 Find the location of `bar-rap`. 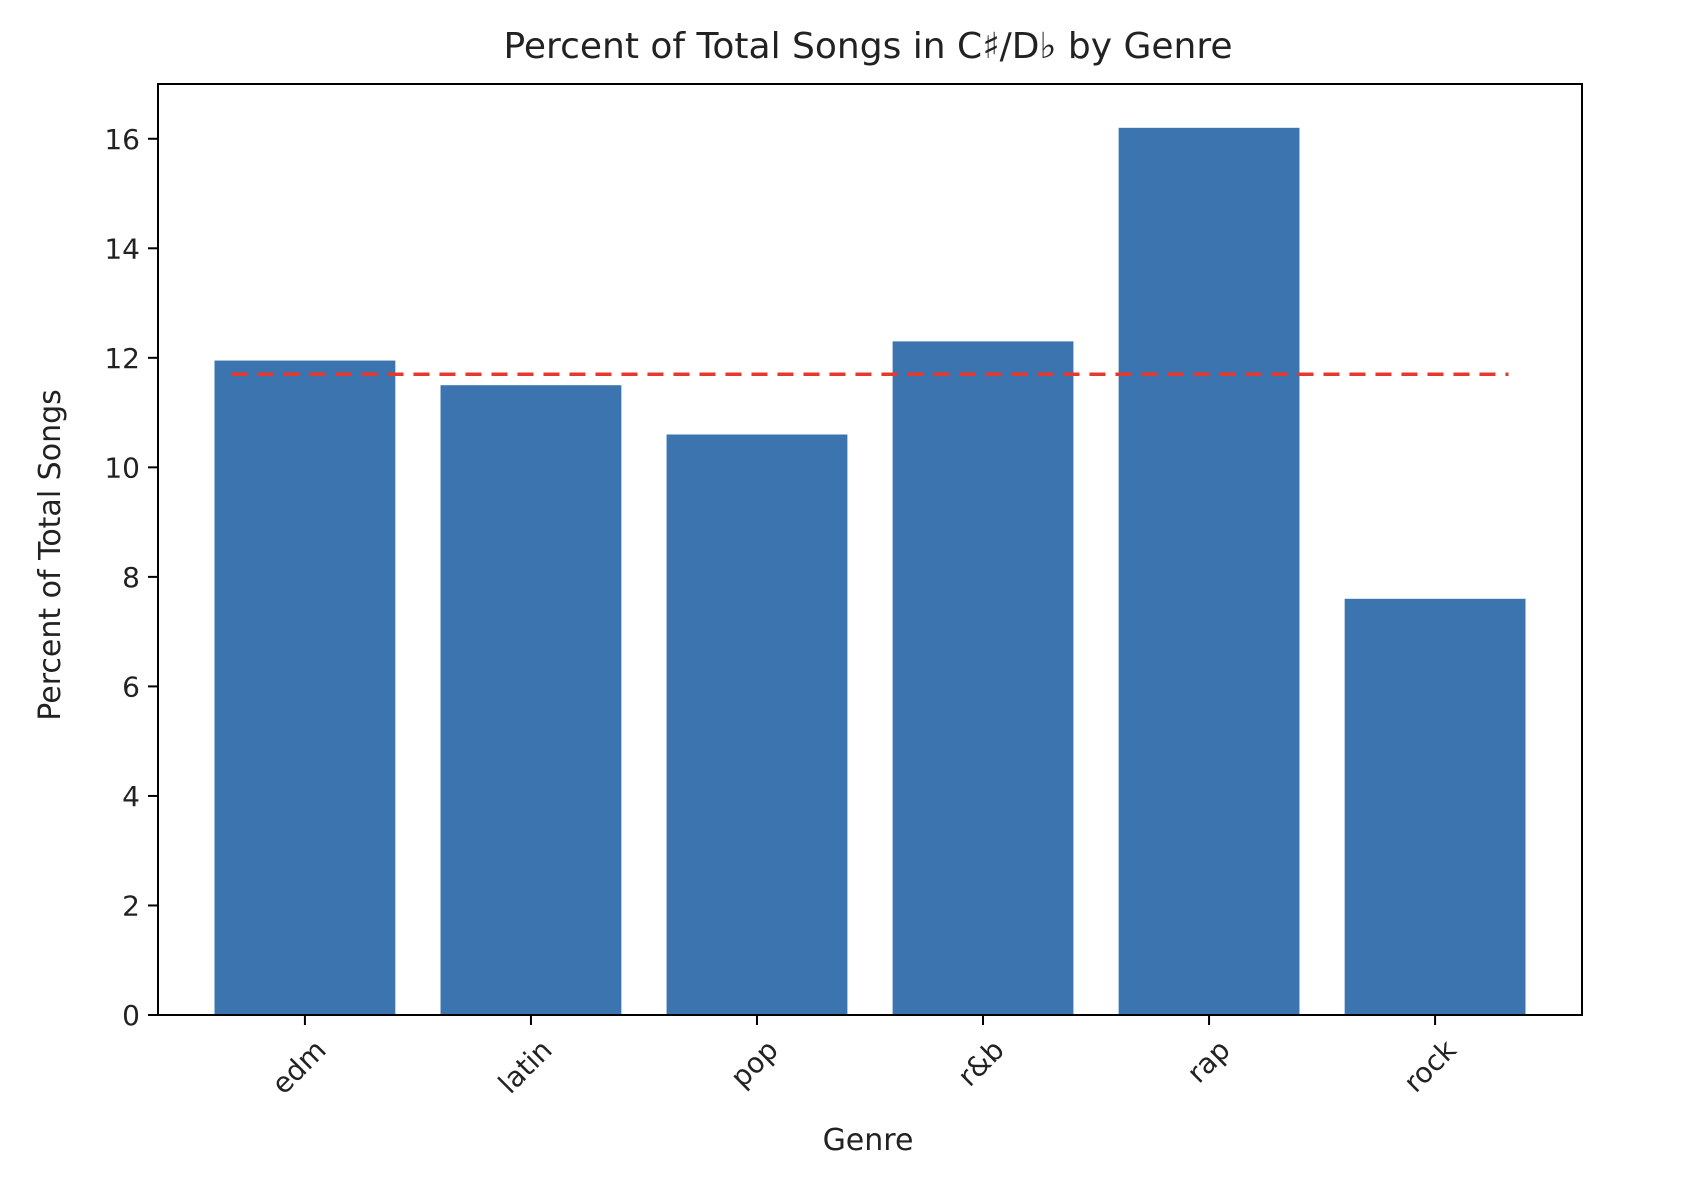

bar-rap is located at coordinates (1209, 571).